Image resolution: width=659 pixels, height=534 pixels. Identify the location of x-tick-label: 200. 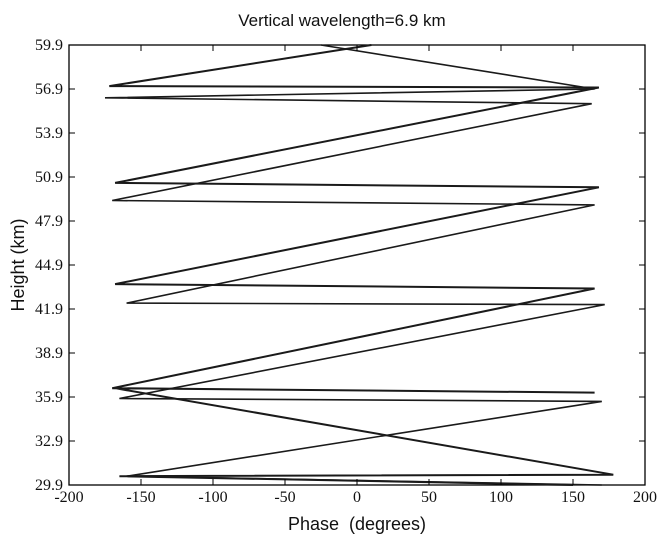
(645, 497).